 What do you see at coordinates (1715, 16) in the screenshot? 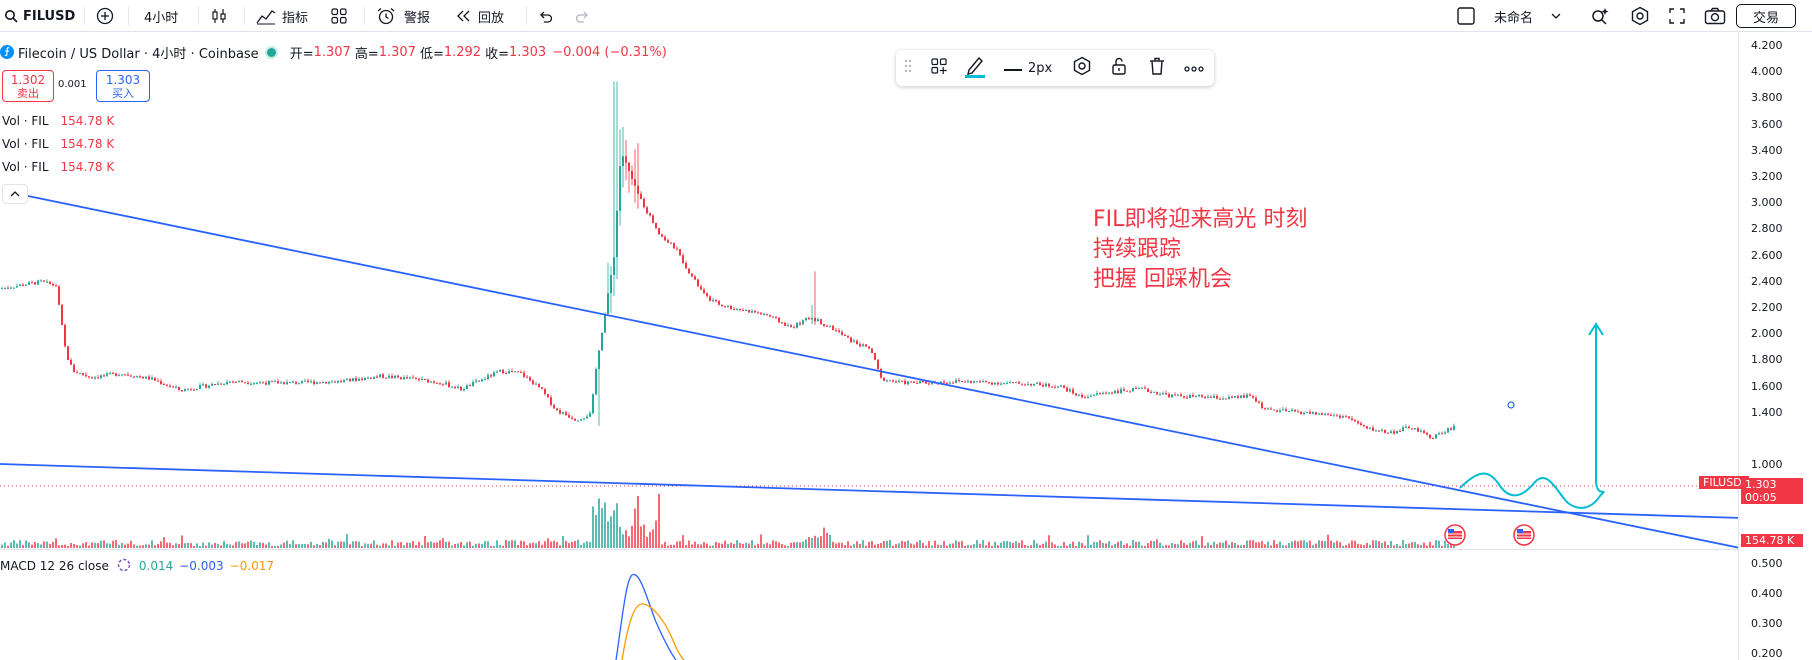
I see `snapshot-button` at bounding box center [1715, 16].